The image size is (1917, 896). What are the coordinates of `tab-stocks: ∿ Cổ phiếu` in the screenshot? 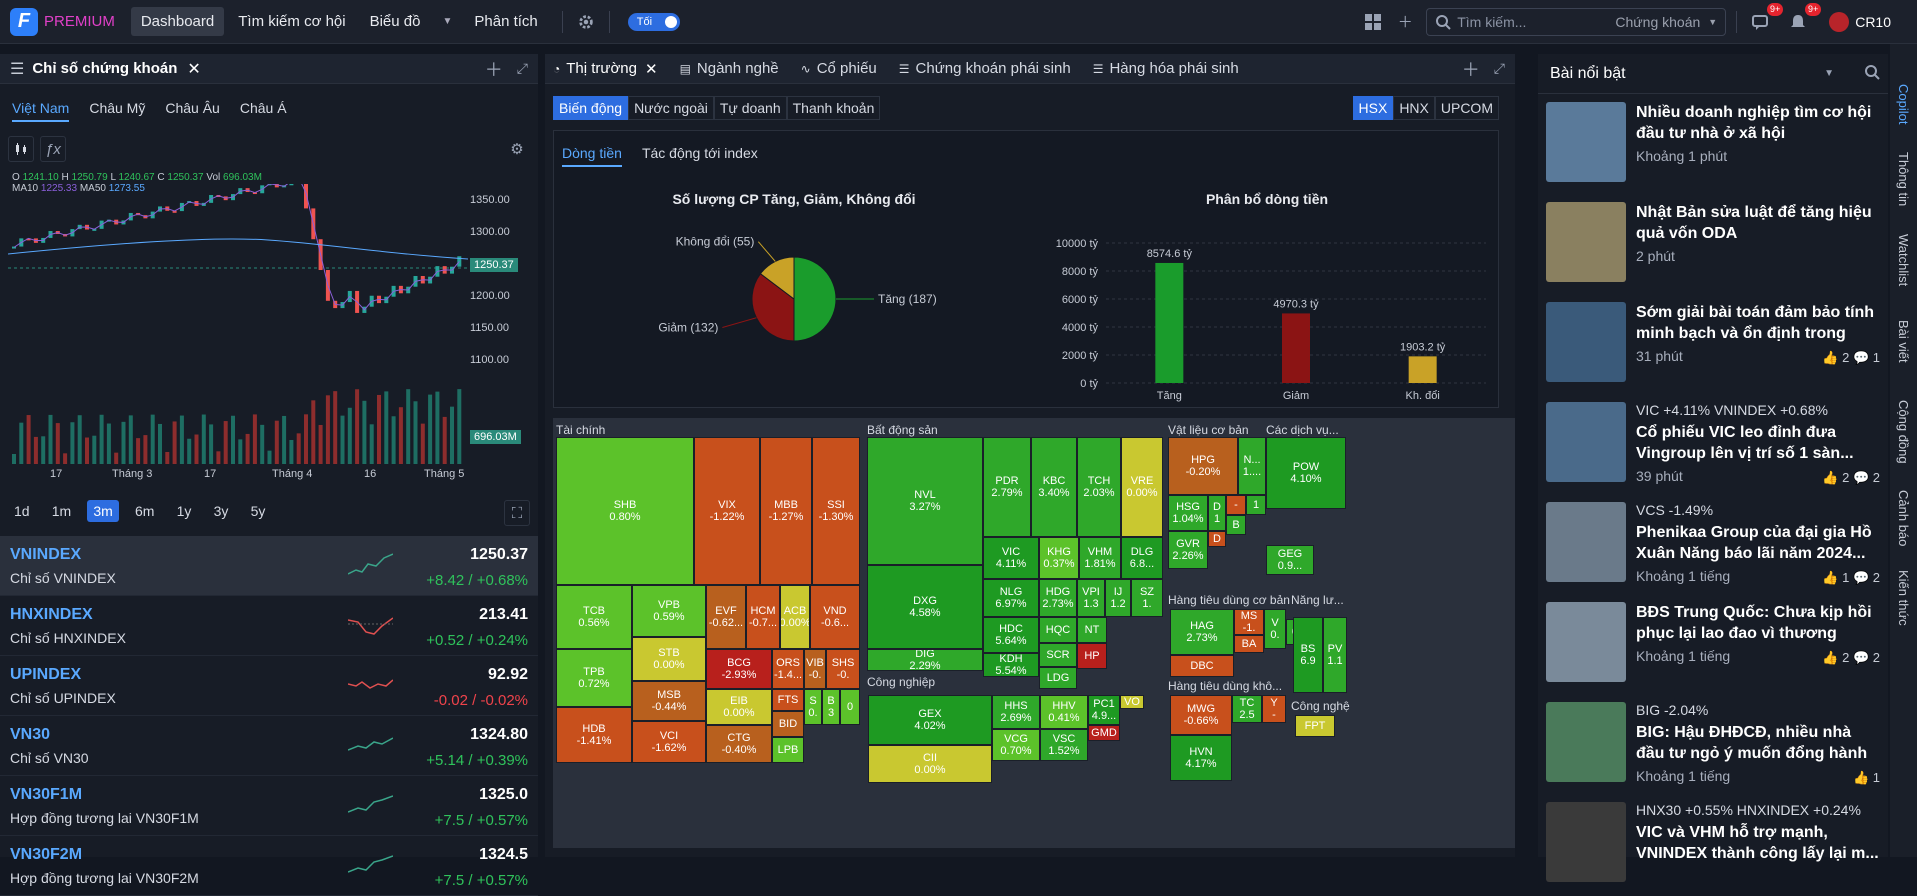 It's located at (838, 68).